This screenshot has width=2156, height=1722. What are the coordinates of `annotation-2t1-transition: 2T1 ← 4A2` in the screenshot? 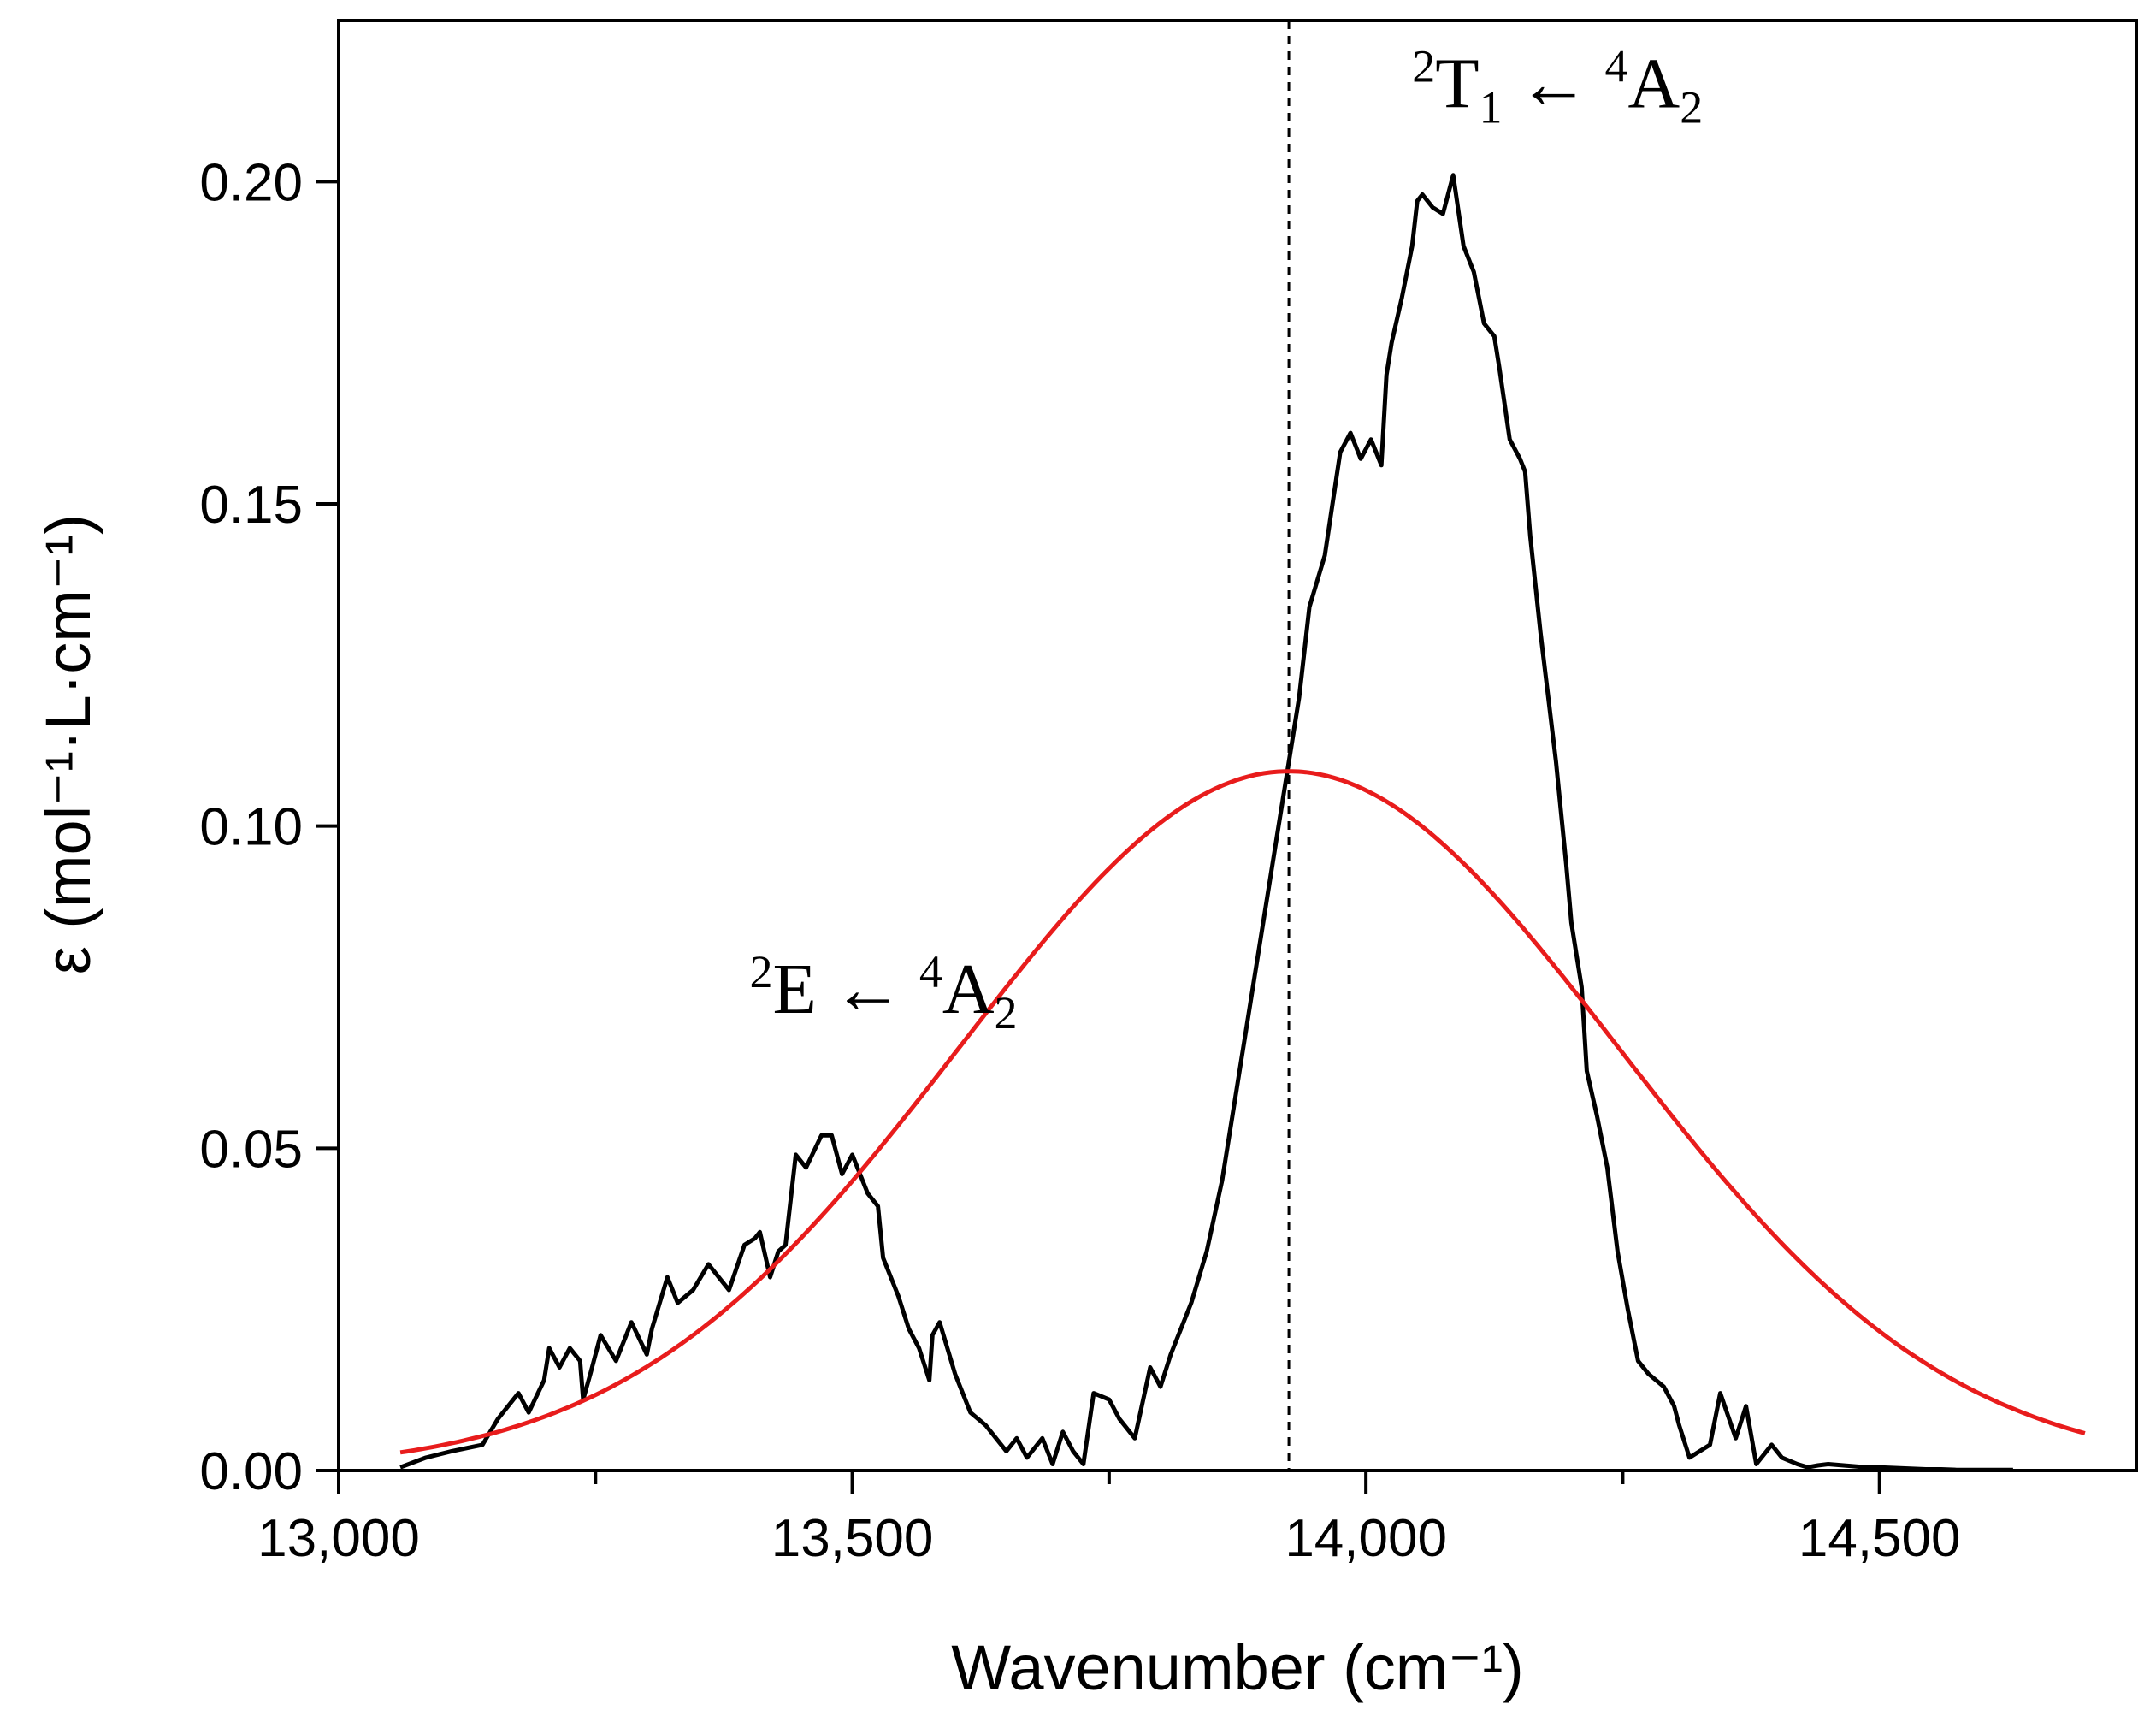 It's located at (1557, 87).